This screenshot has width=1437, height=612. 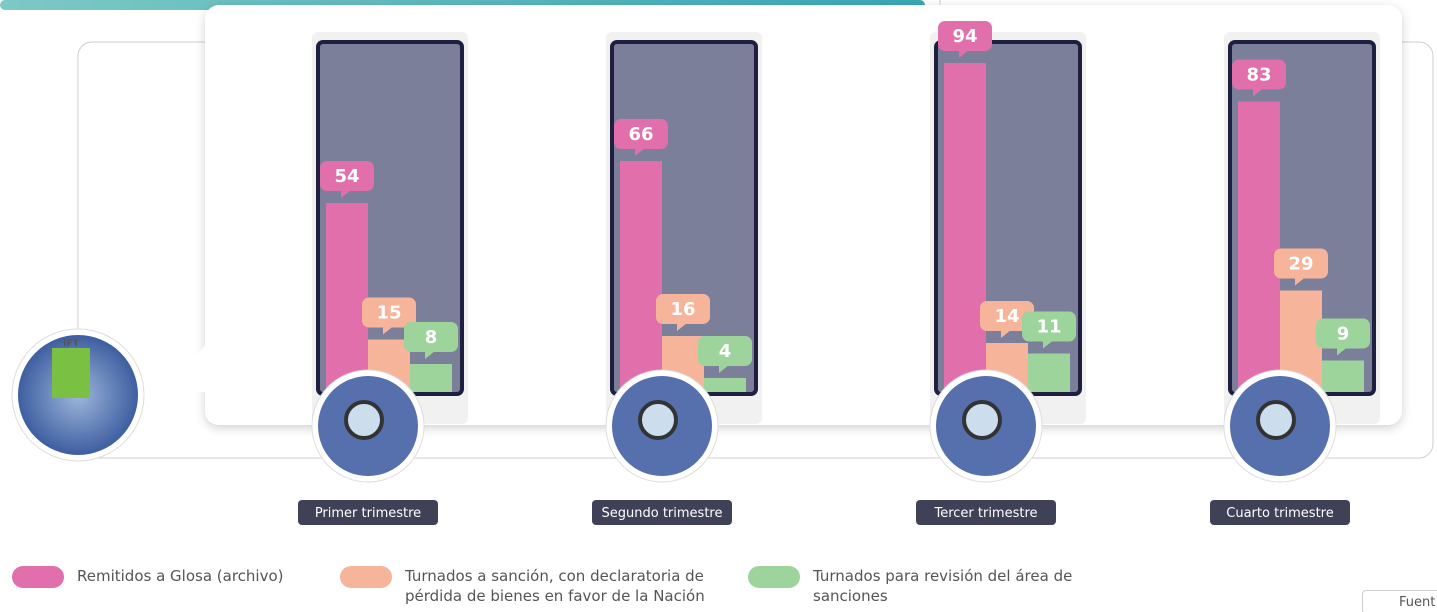 I want to click on value-label: 4, so click(x=725, y=351).